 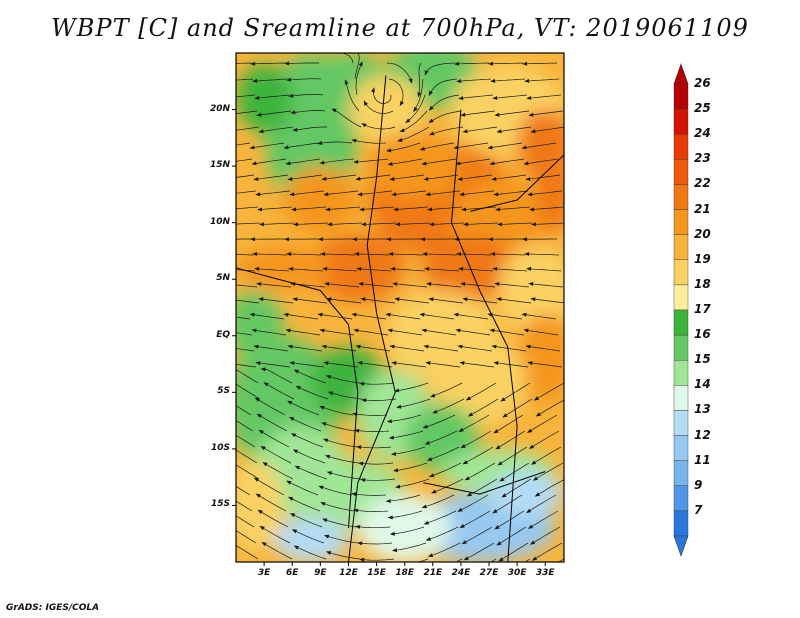 What do you see at coordinates (702, 233) in the screenshot?
I see `colorbar-label: 20` at bounding box center [702, 233].